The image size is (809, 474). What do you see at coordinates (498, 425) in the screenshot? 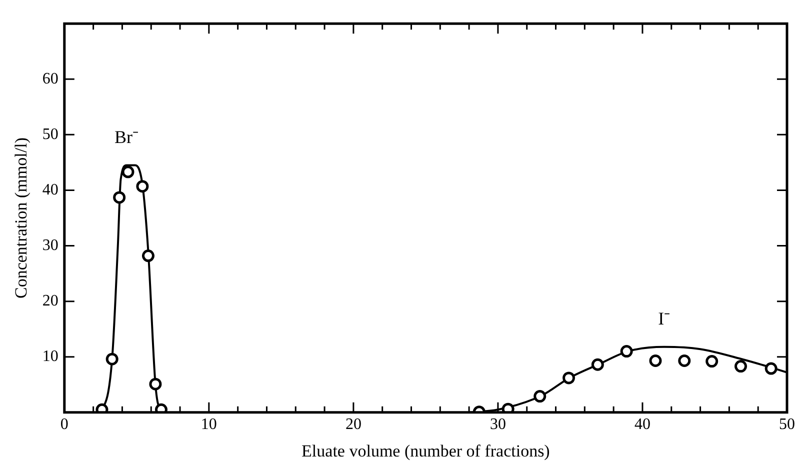
I see `x-tick-label: 30` at bounding box center [498, 425].